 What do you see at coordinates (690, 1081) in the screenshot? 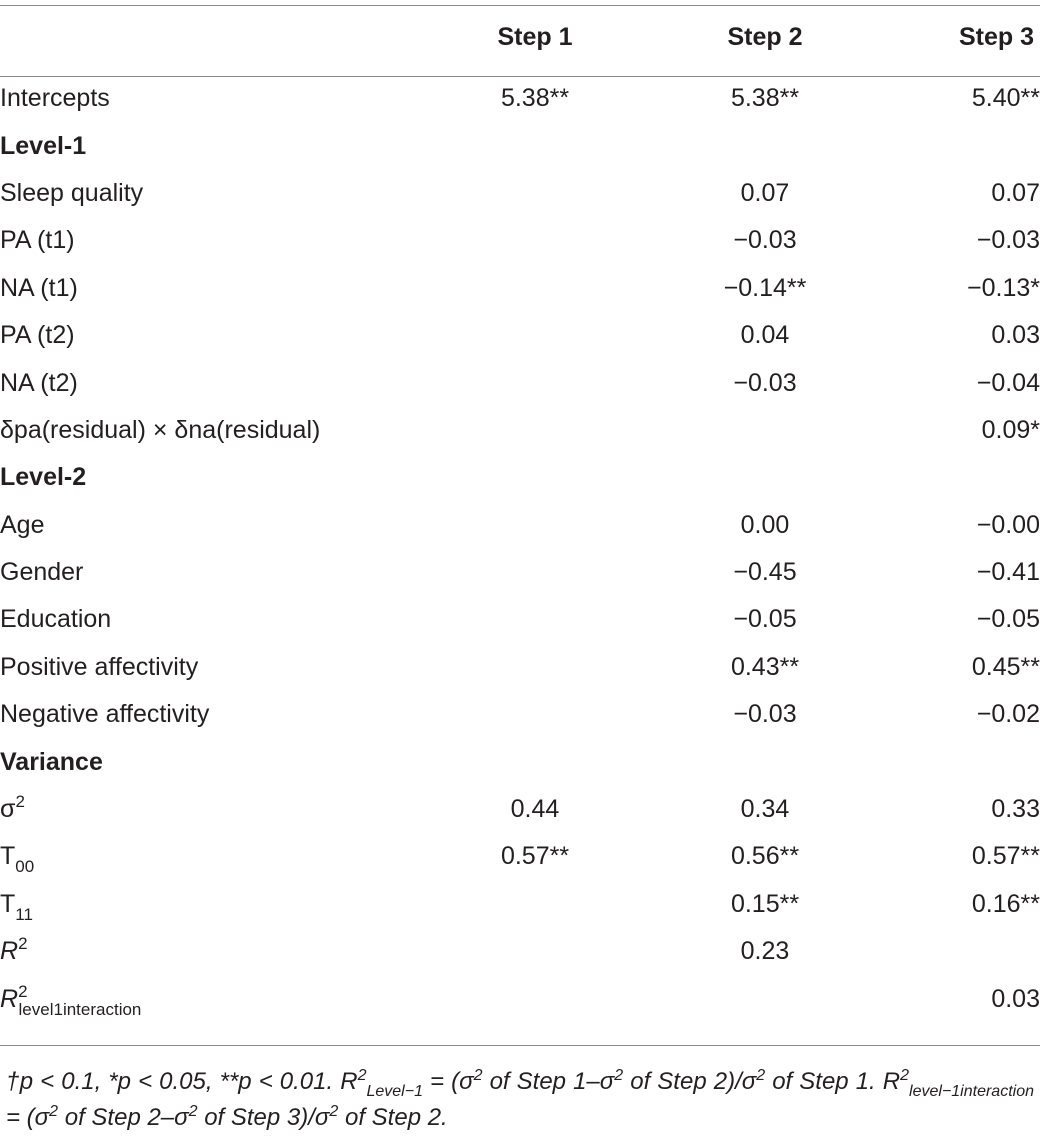
I see `note-part: of Step 2)/σ` at bounding box center [690, 1081].